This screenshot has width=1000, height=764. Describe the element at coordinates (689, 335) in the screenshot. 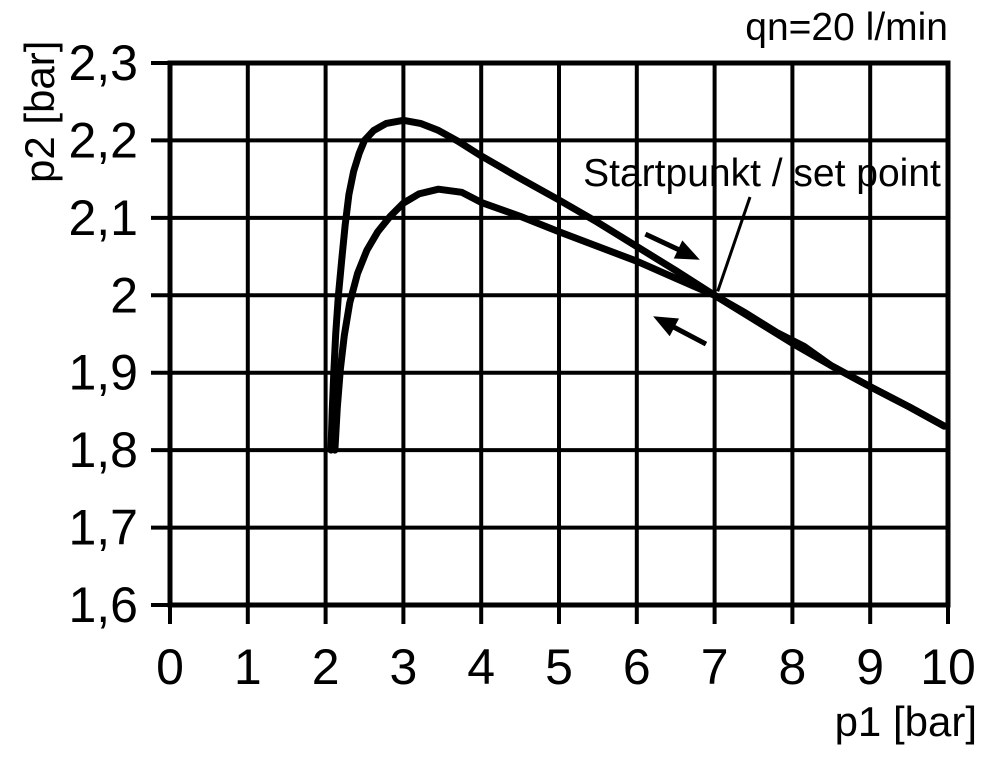

I see `return-arrow-shaft` at that location.